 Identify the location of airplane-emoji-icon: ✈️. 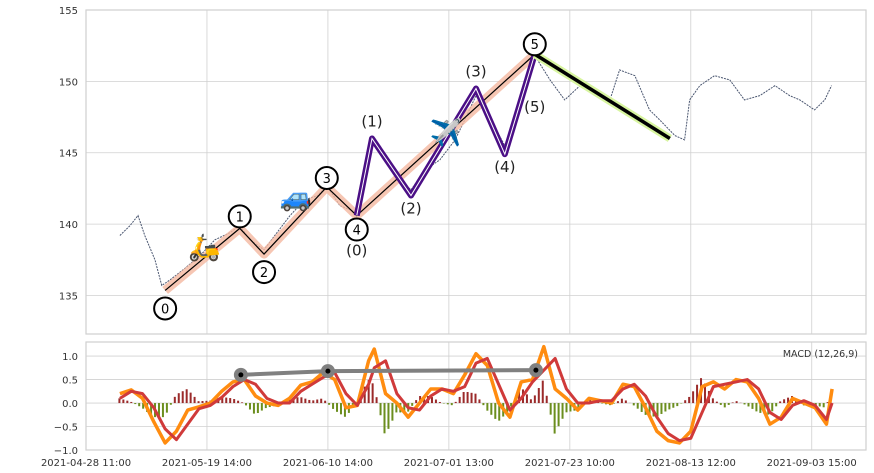
(446, 133).